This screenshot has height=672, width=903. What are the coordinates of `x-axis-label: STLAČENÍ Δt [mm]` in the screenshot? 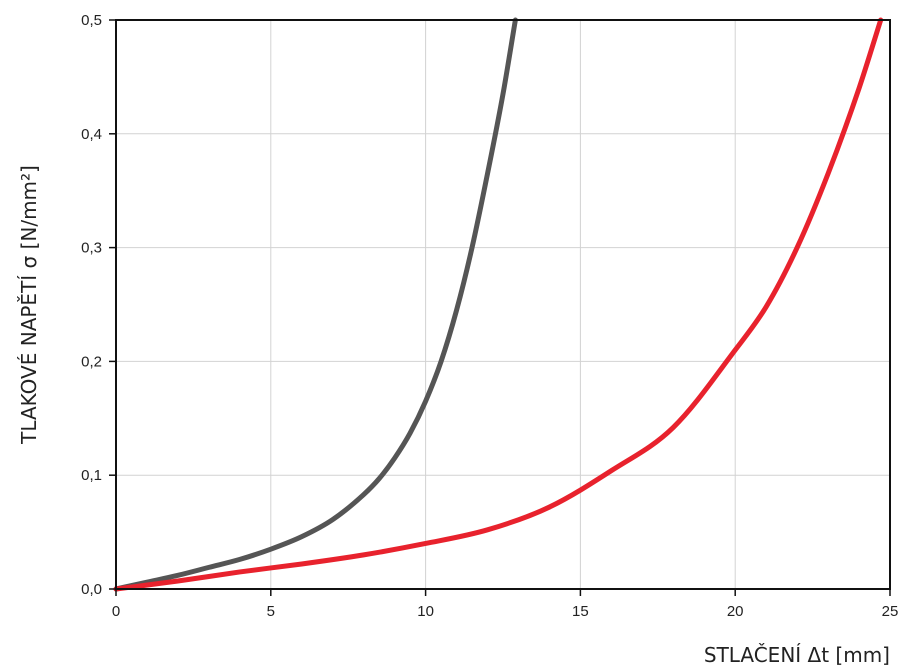 It's located at (797, 655).